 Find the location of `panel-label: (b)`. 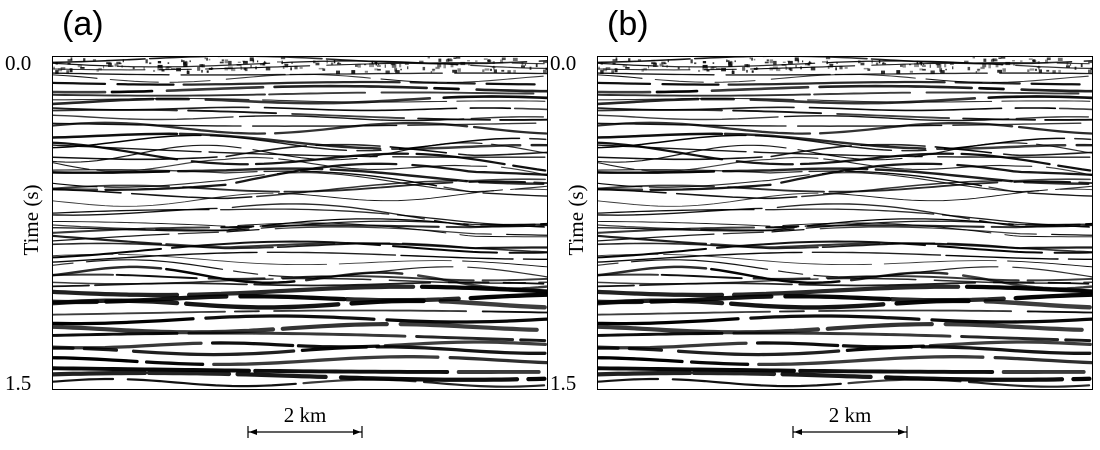

panel-label: (b) is located at coordinates (628, 24).